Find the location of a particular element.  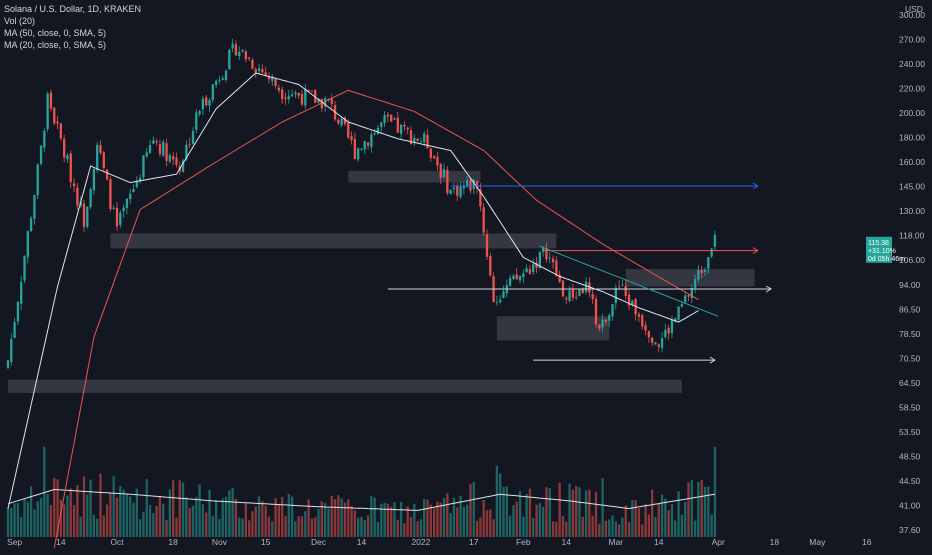

last-price-text: 0d 05h 46m is located at coordinates (886, 259).